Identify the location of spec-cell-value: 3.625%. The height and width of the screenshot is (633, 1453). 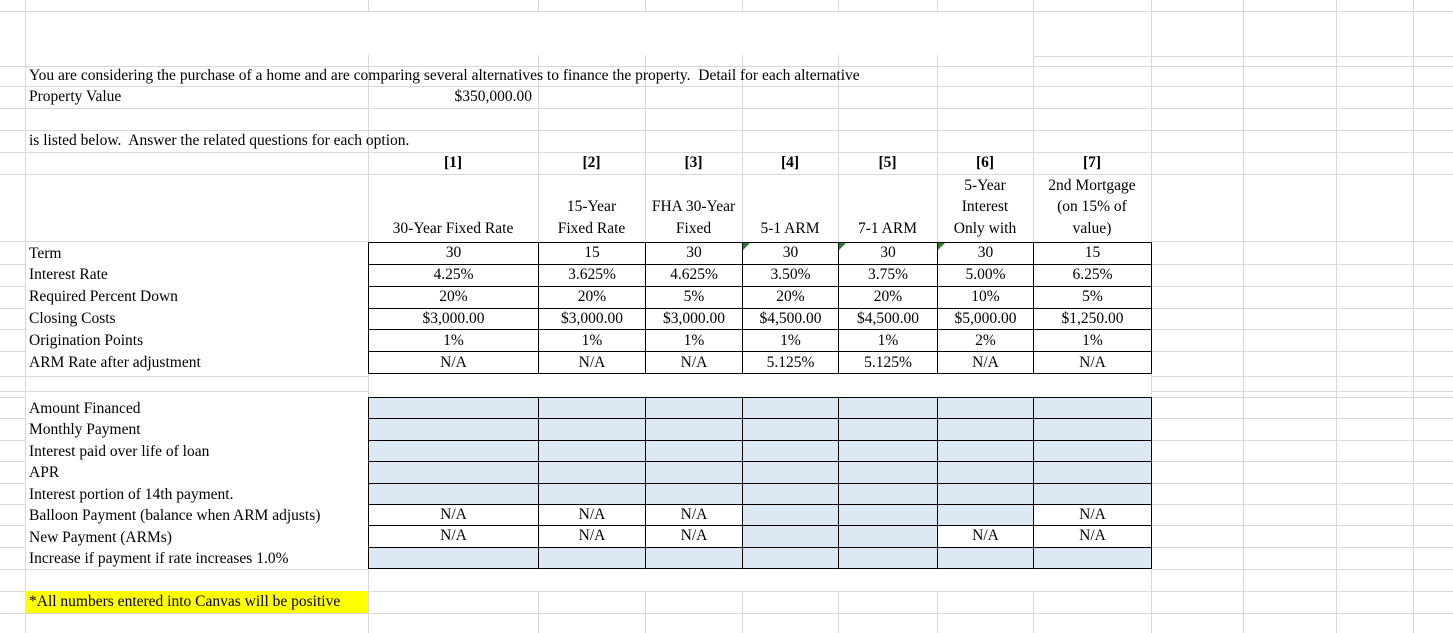
(592, 275).